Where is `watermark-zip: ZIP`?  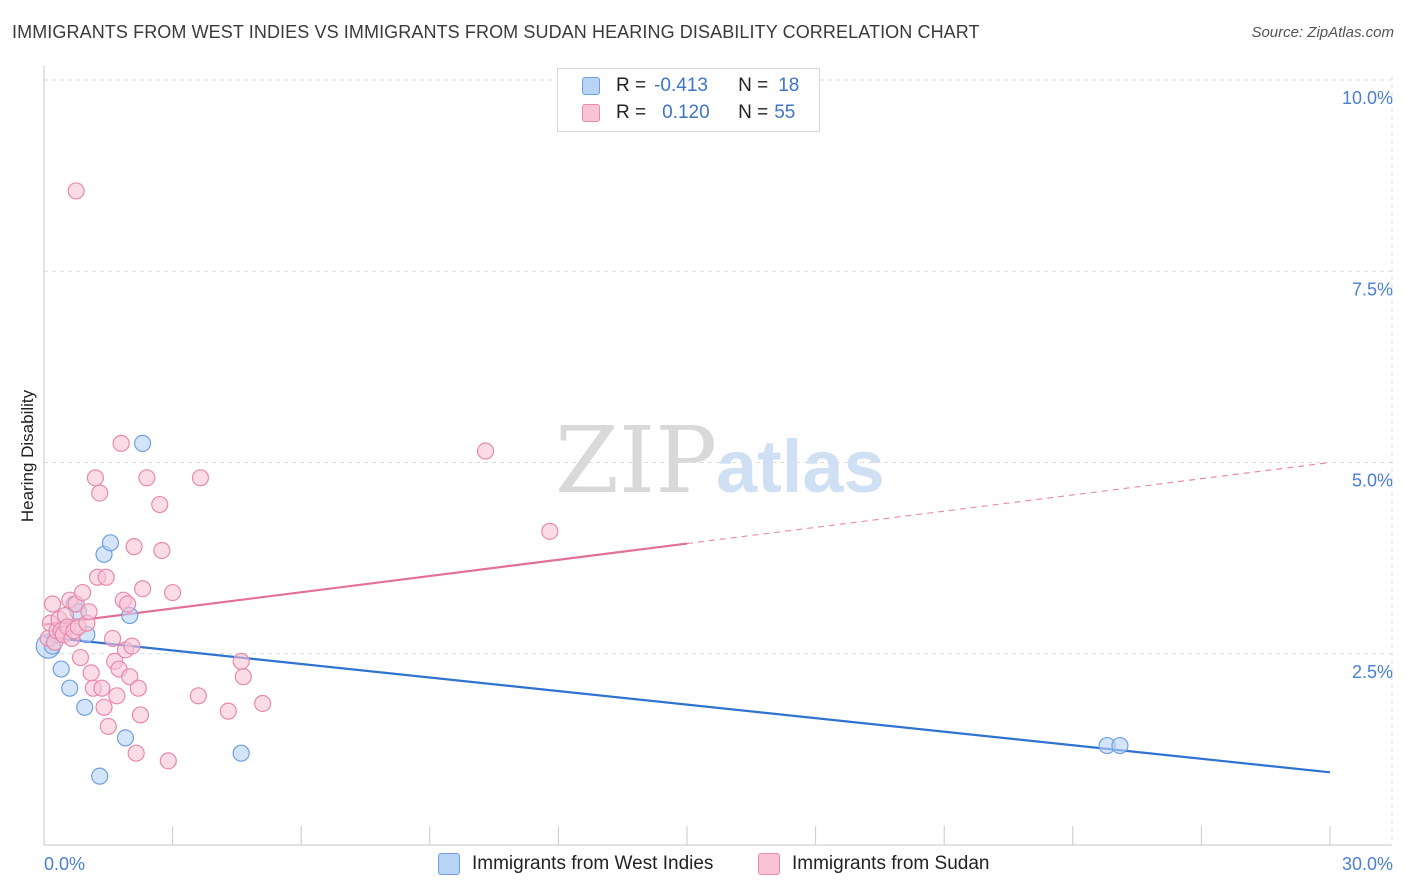
watermark-zip: ZIP is located at coordinates (636, 460).